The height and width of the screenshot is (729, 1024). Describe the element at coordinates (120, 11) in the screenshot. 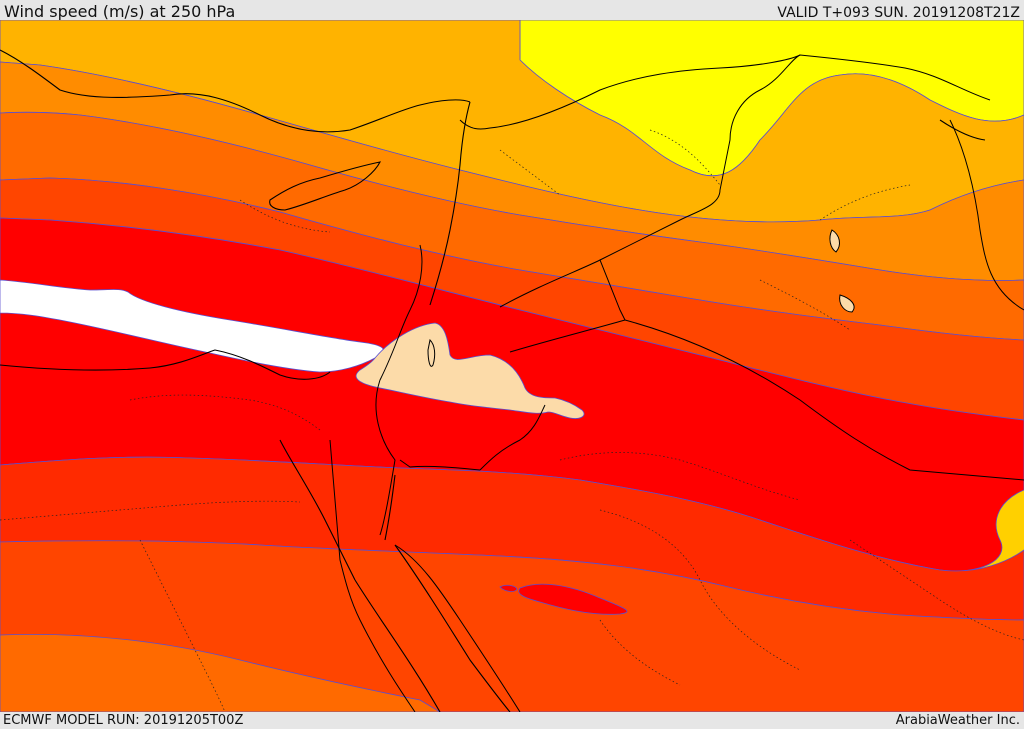

I see `map-title: Wind speed (m/s) at 250 hPa` at that location.